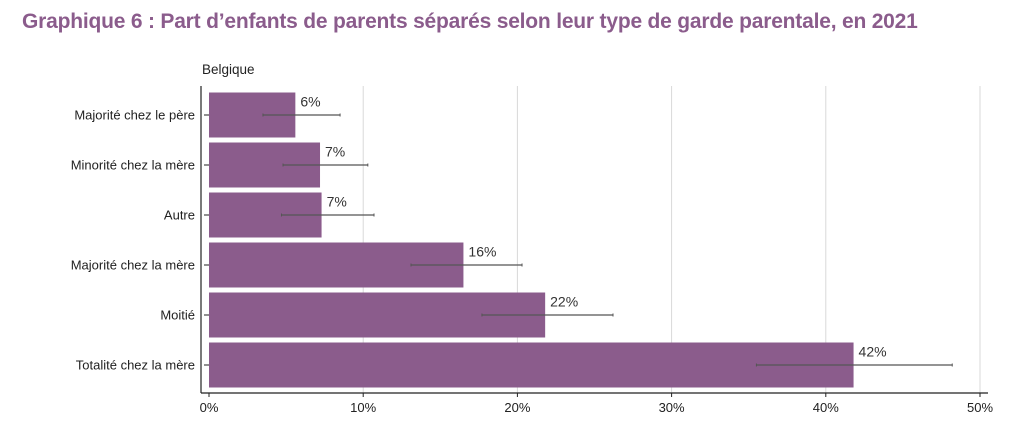 This screenshot has height=431, width=1024. What do you see at coordinates (177, 315) in the screenshot?
I see `category-label: Moitié` at bounding box center [177, 315].